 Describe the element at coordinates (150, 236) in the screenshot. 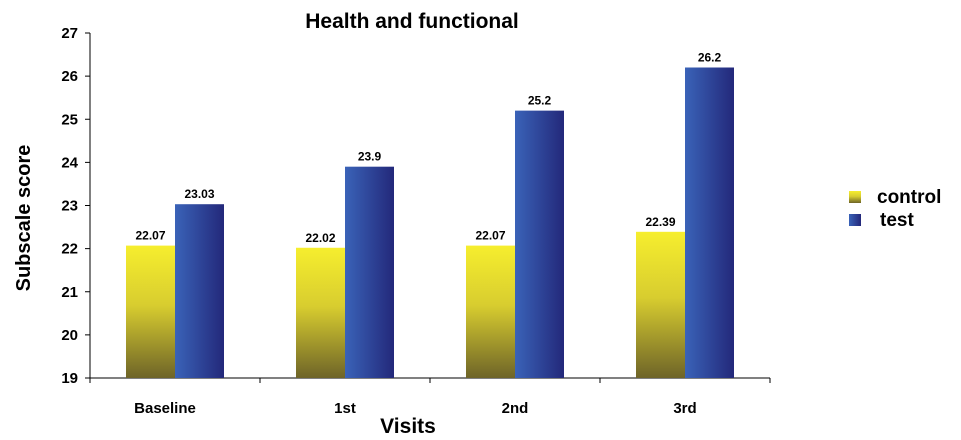

I see `data-label-control-0: 22.07` at that location.